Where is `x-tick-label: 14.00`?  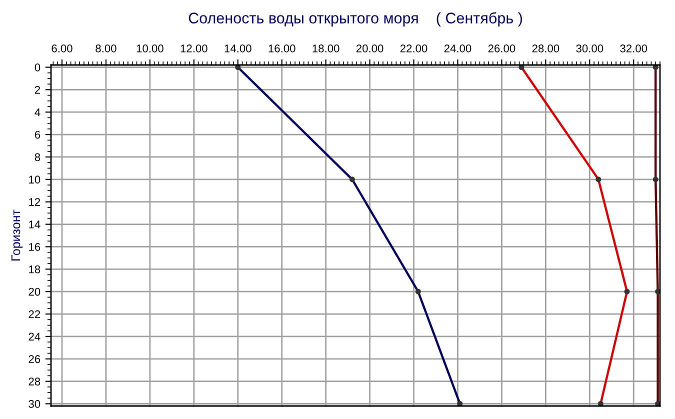 x-tick-label: 14.00 is located at coordinates (238, 48).